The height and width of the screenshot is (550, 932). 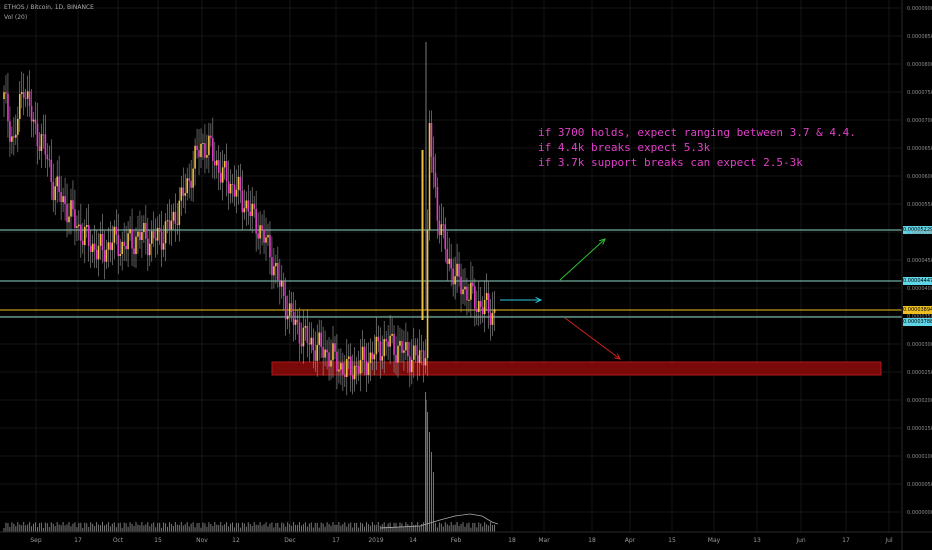 I want to click on volume-label: Vol (20), so click(x=16, y=17).